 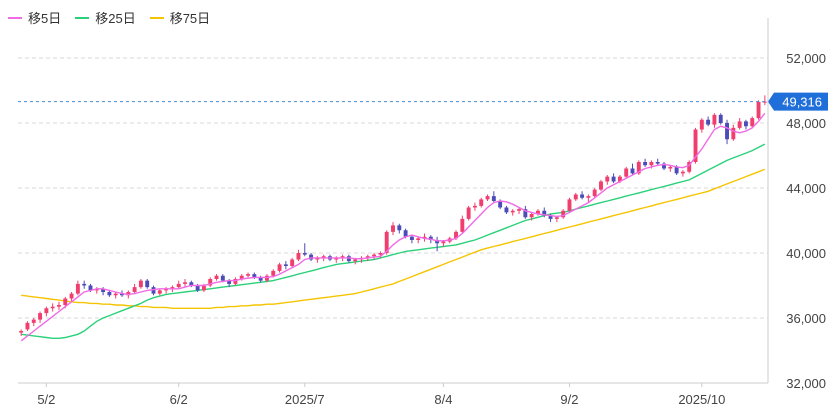 I want to click on y-tick-label: 52,000, so click(x=806, y=58).